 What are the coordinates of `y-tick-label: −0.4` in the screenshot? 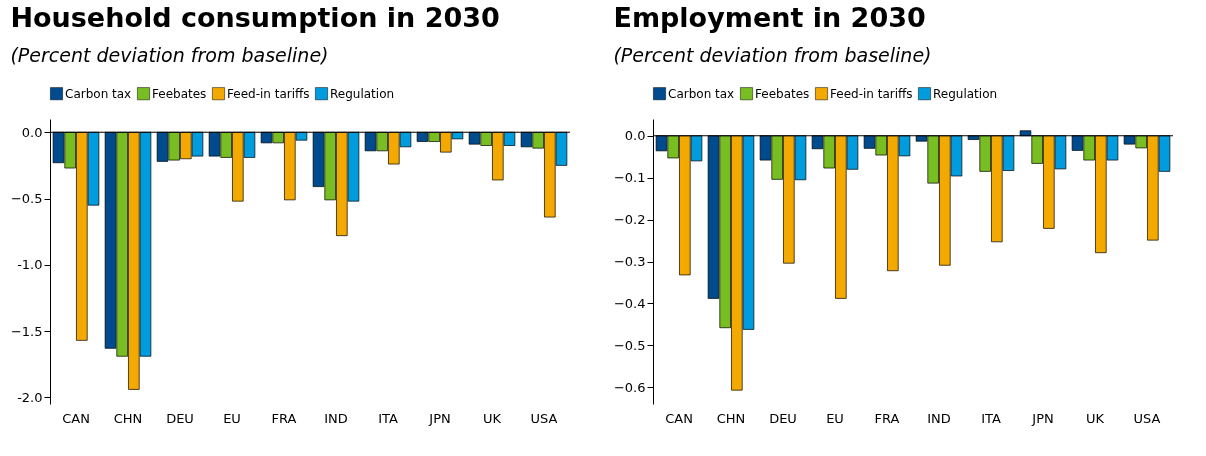 It's located at (629, 303).